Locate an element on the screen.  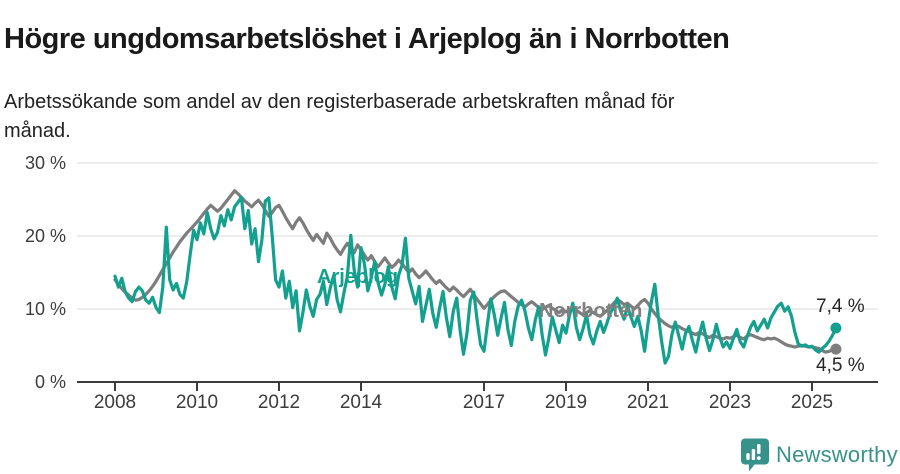
series-endpoint-dot-arjeplog is located at coordinates (836, 328).